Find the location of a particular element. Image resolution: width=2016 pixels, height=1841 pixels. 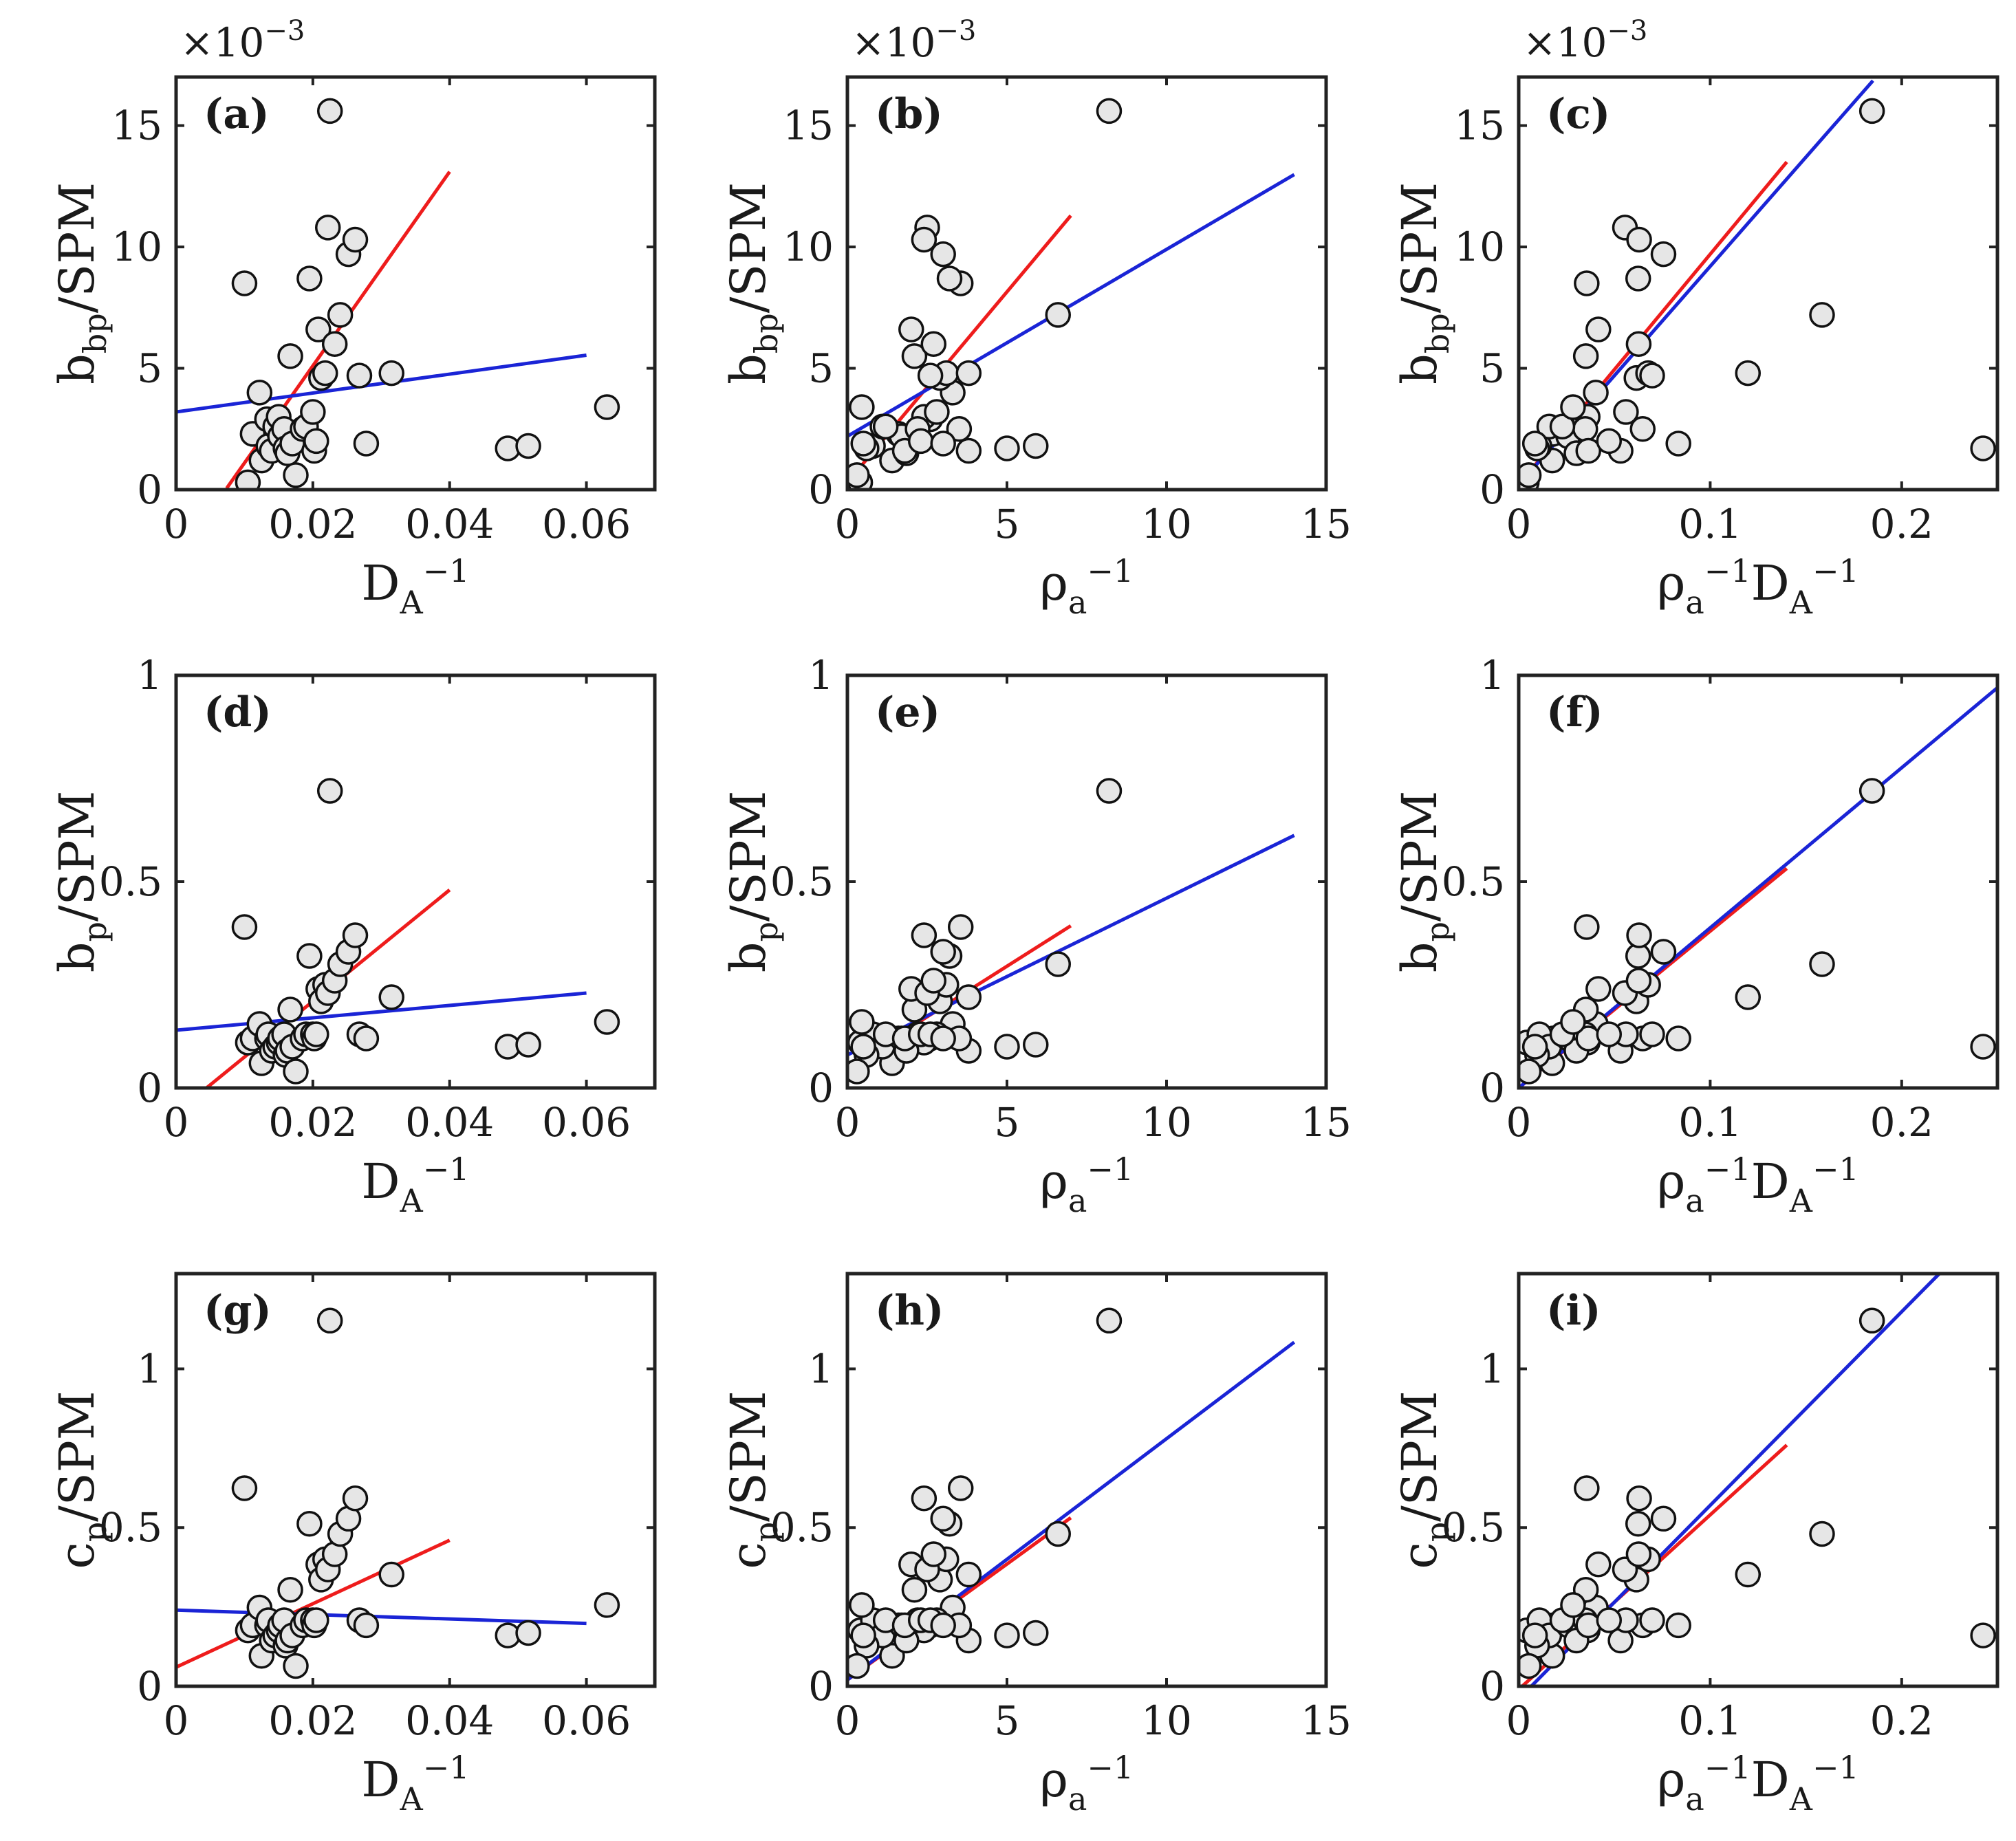

plot-area is located at coordinates (1086, 881).